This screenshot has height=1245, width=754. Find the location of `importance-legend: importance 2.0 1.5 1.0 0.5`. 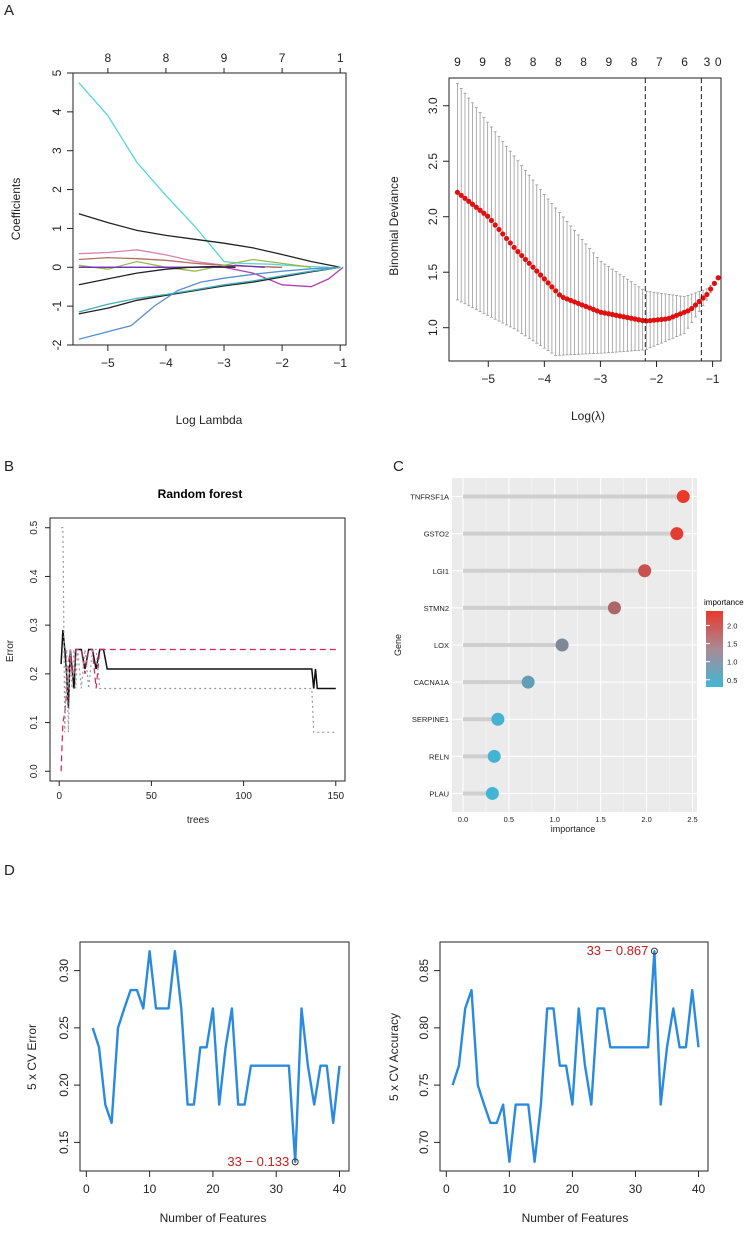

importance-legend: importance 2.0 1.5 1.0 0.5 is located at coordinates (724, 642).